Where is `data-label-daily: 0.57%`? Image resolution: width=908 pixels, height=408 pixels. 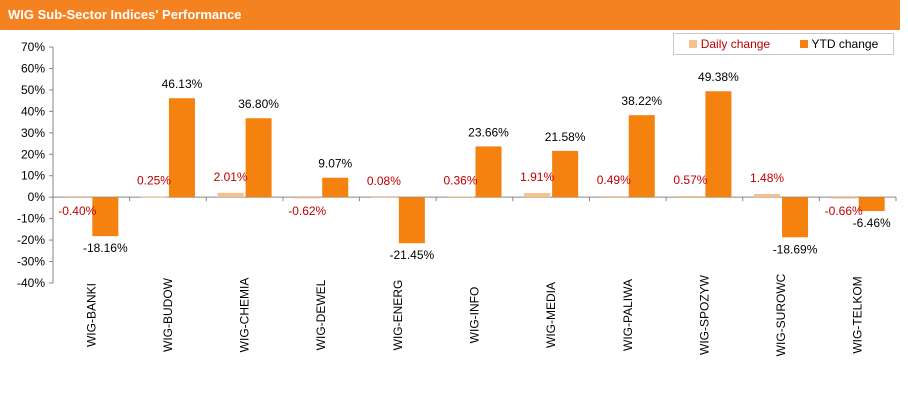 data-label-daily: 0.57% is located at coordinates (690, 180).